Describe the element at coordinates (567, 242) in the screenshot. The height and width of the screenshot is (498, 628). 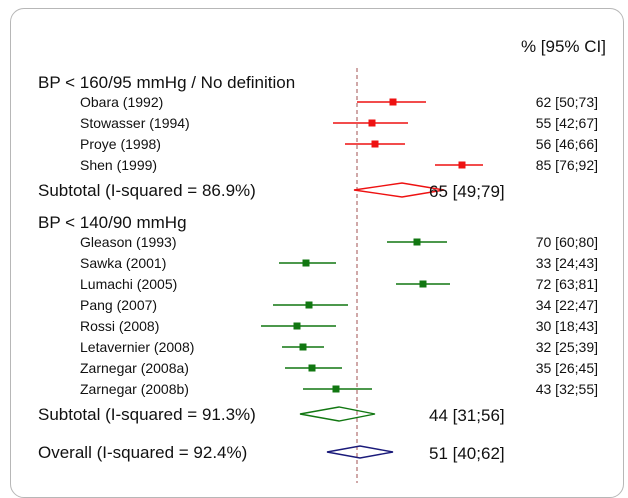
I see `ci-text: 70 [60;80]` at that location.